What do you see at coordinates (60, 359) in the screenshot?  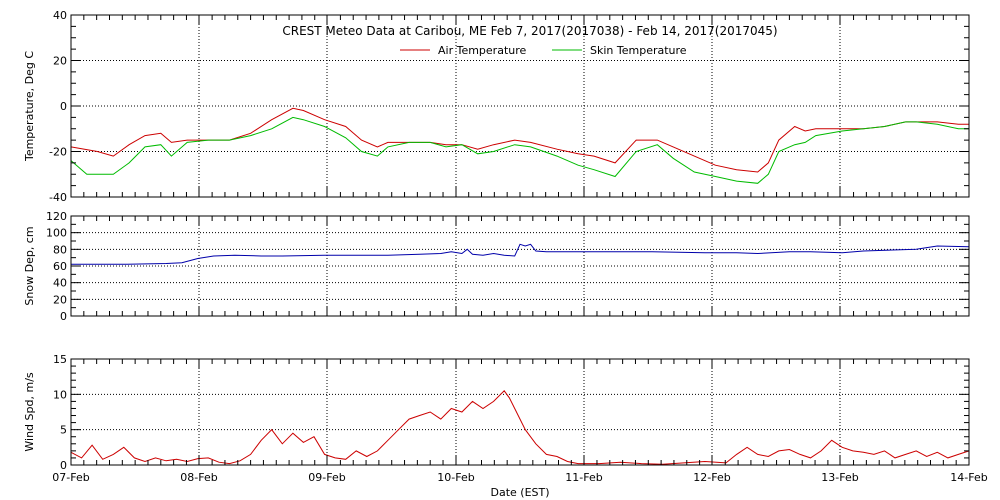 I see `y-tick-label: 15` at bounding box center [60, 359].